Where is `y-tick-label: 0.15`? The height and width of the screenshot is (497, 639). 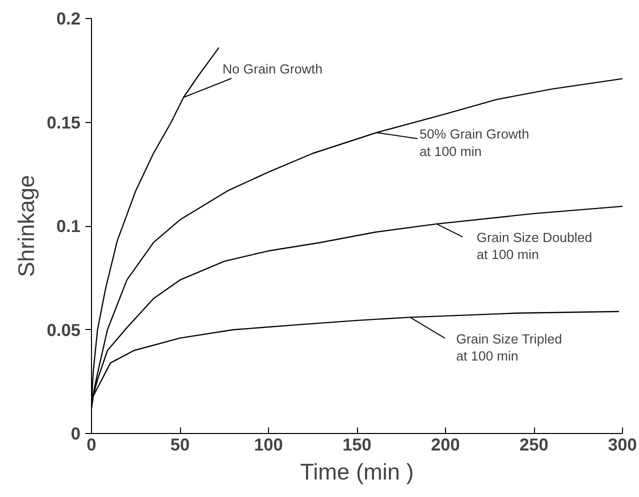 y-tick-label: 0.15 is located at coordinates (63, 122).